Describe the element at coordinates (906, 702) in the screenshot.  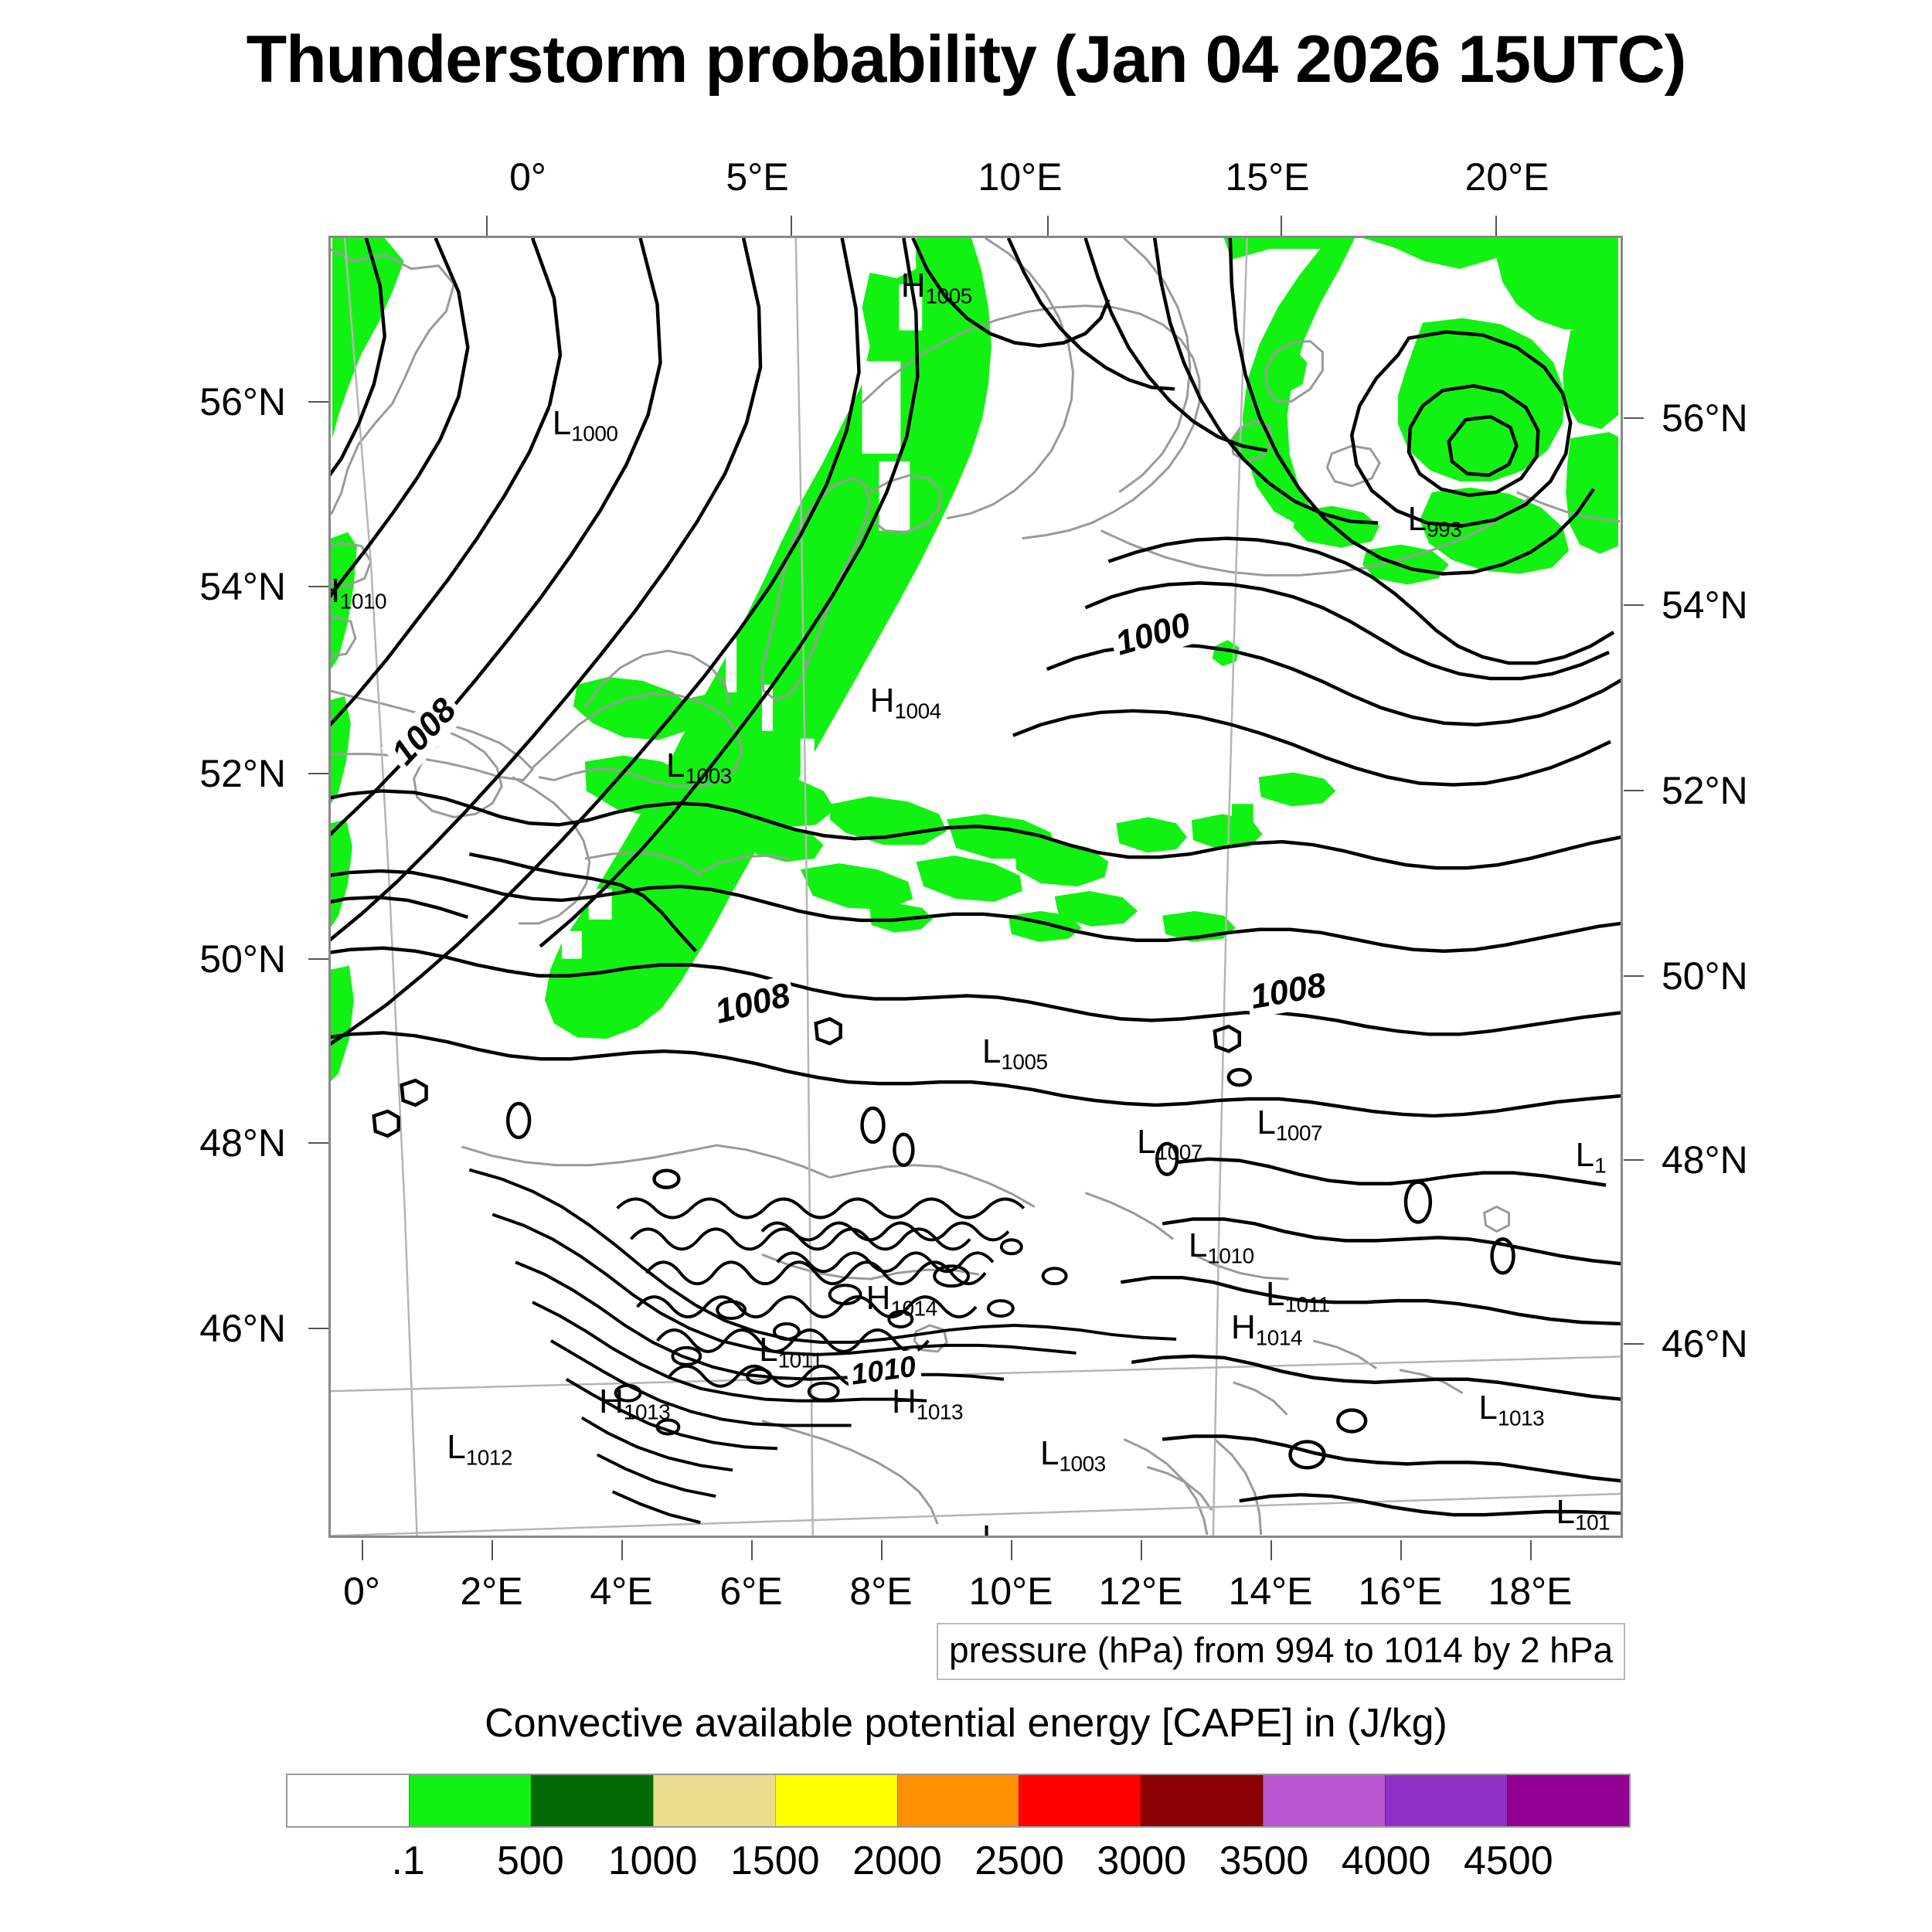
I see `pressure-center-H-1004: H1004` at that location.